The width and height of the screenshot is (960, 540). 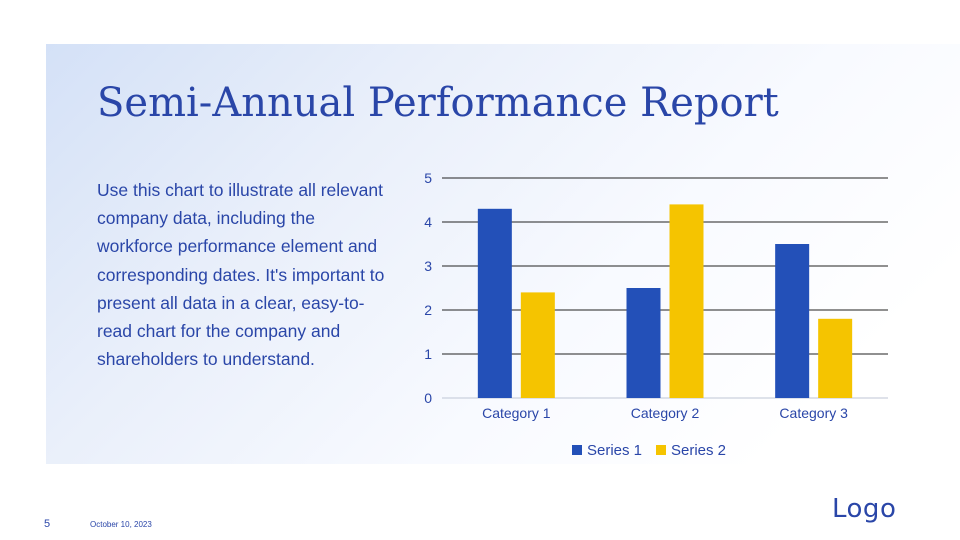 What do you see at coordinates (438, 103) in the screenshot?
I see `slide-title: Semi-Annual Performance Report` at bounding box center [438, 103].